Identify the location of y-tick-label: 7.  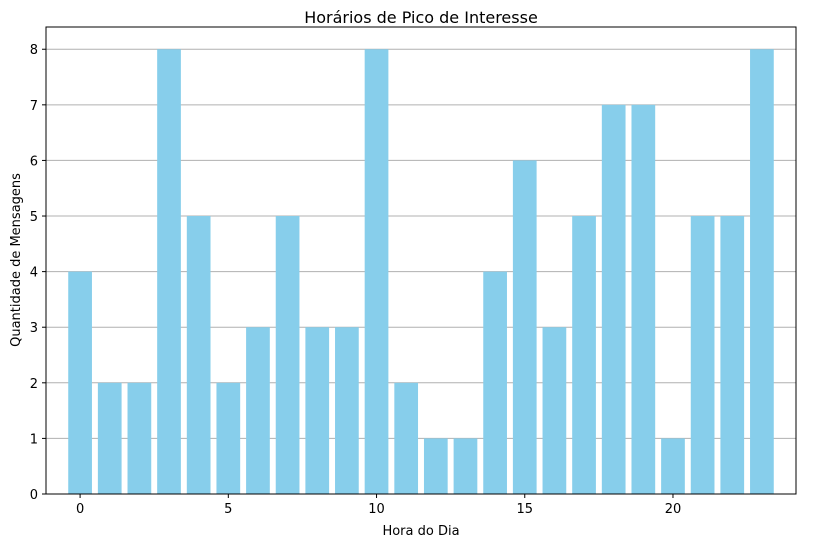
(34, 106).